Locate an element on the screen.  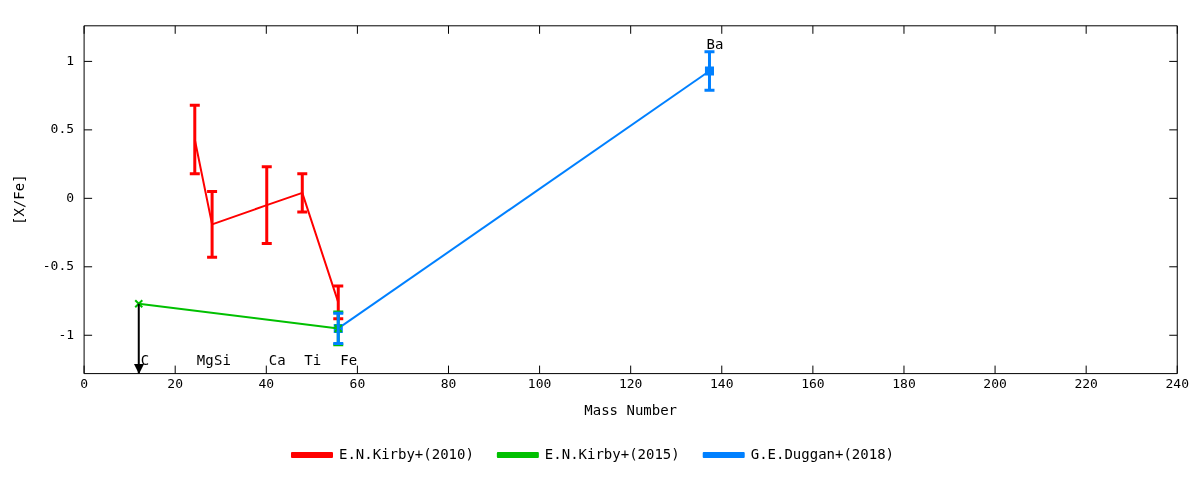
x-tick-label: 140 is located at coordinates (722, 383).